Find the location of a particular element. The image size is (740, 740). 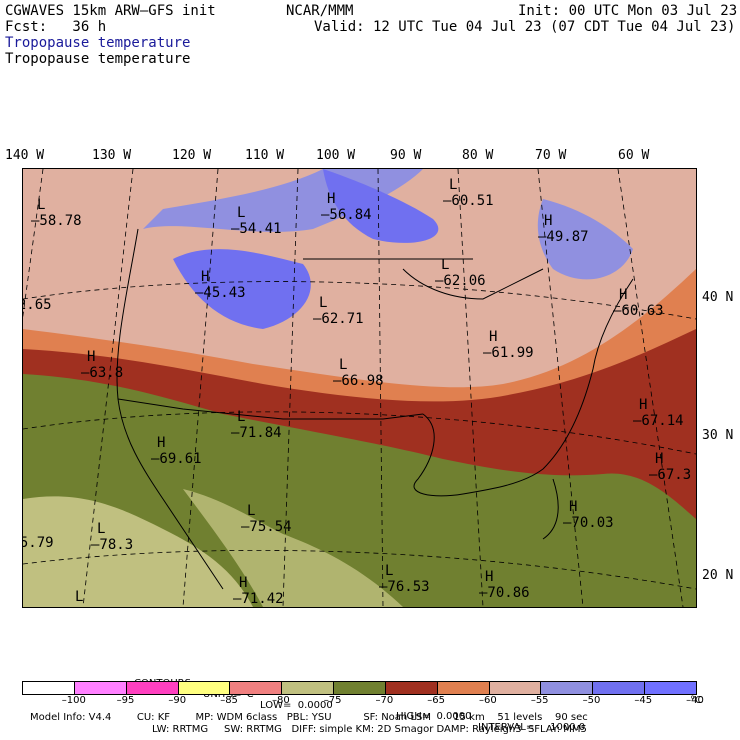

org-label: NCAR/MMM is located at coordinates (320, 11).